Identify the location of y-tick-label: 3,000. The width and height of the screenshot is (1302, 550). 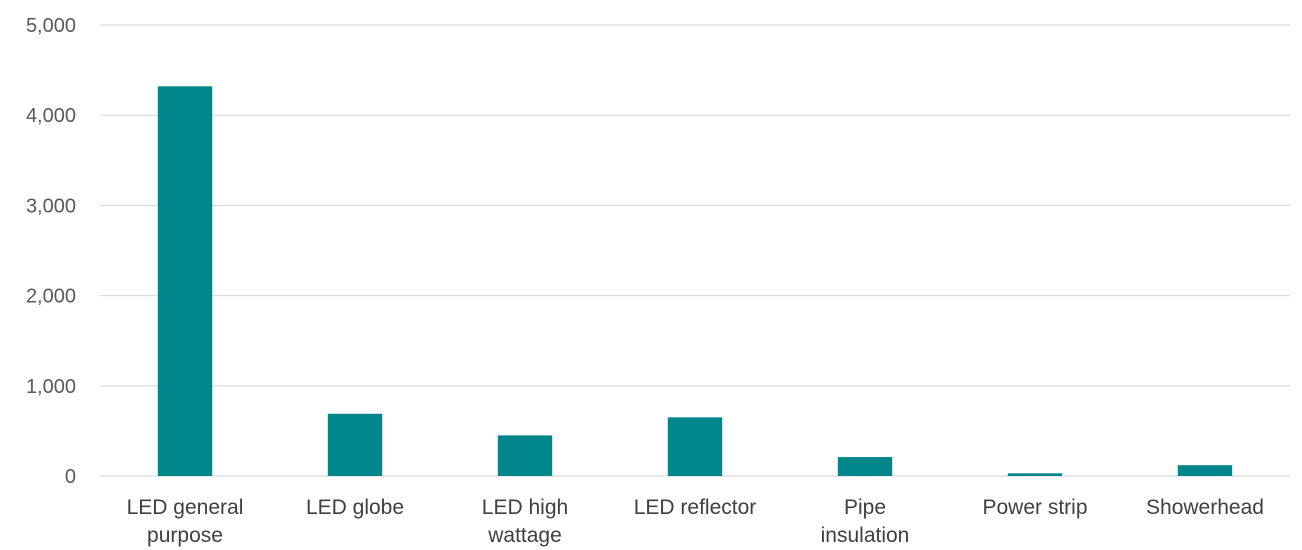
(51, 206).